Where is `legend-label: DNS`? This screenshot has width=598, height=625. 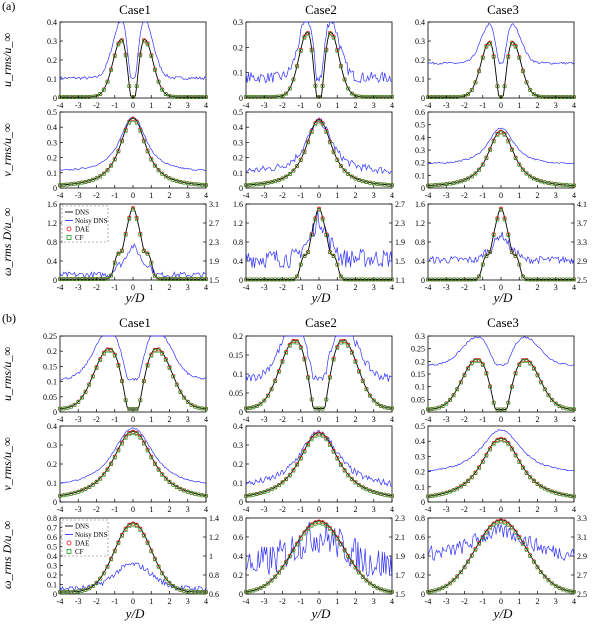 legend-label: DNS is located at coordinates (82, 527).